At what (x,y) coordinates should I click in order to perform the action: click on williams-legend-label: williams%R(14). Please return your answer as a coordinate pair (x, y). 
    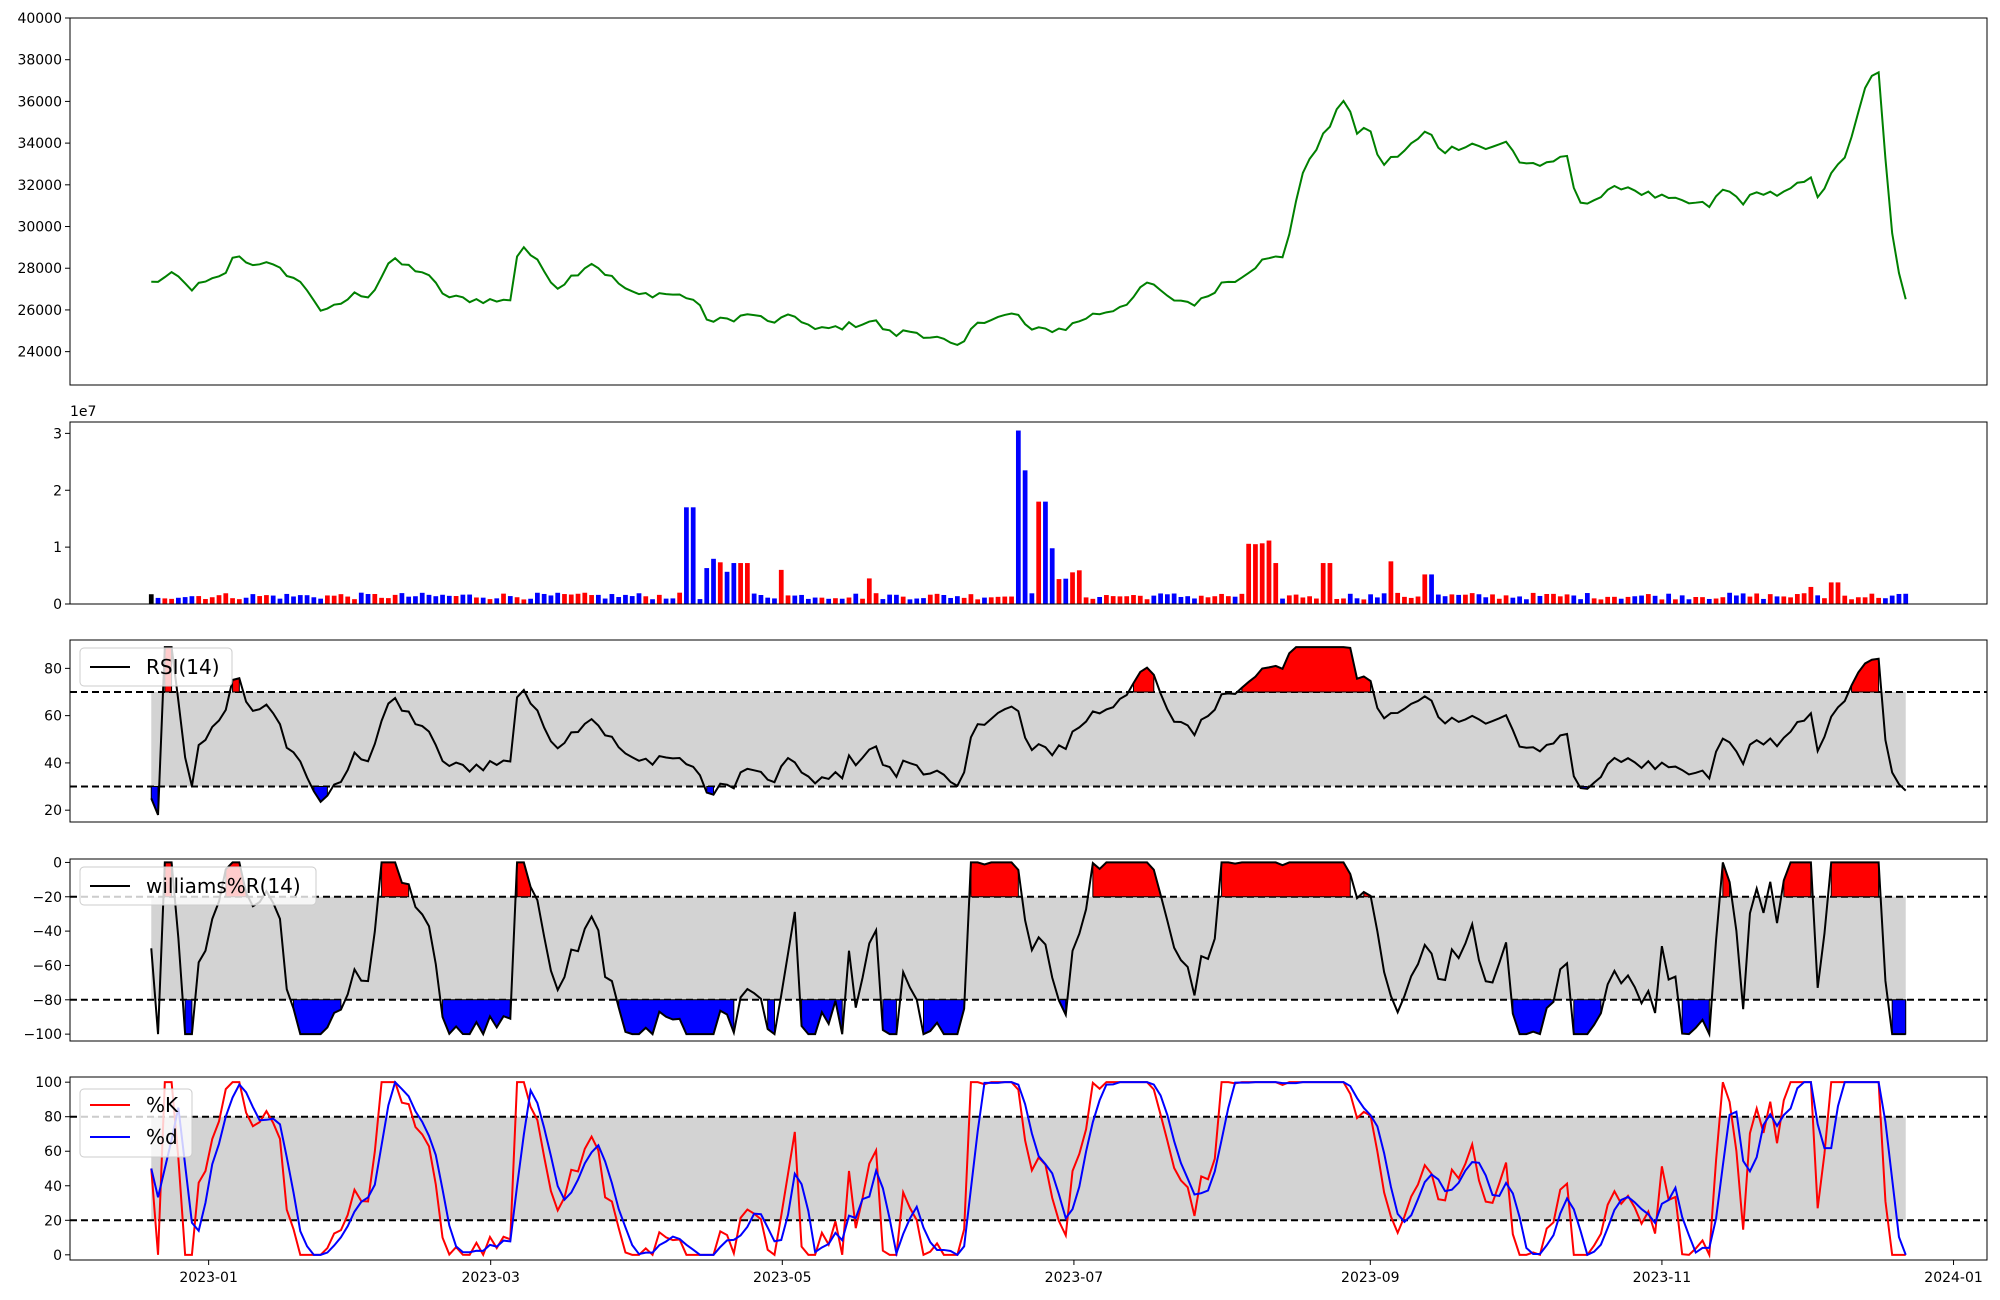
    Looking at the image, I should click on (223, 886).